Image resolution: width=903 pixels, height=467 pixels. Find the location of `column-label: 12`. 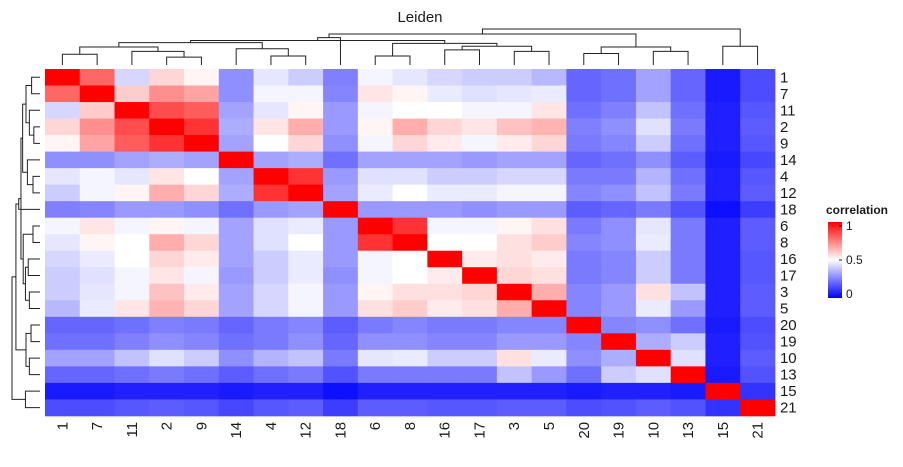

column-label: 12 is located at coordinates (306, 430).